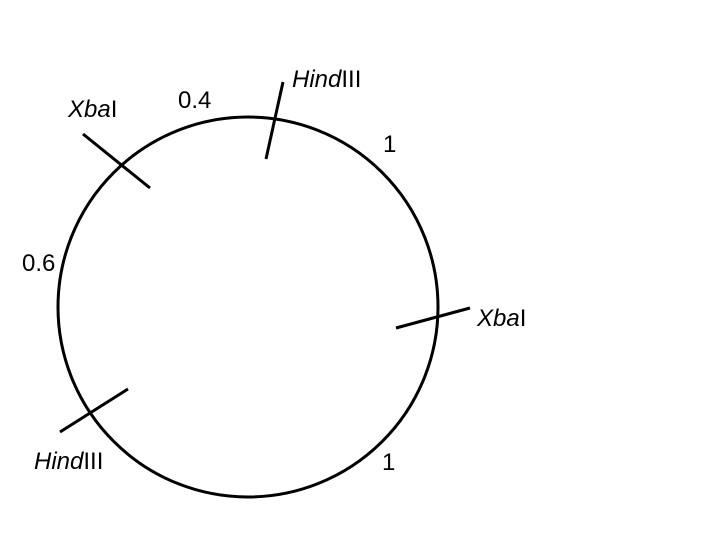 The height and width of the screenshot is (540, 720). I want to click on cut-mark-hindiii-top, so click(274, 120).